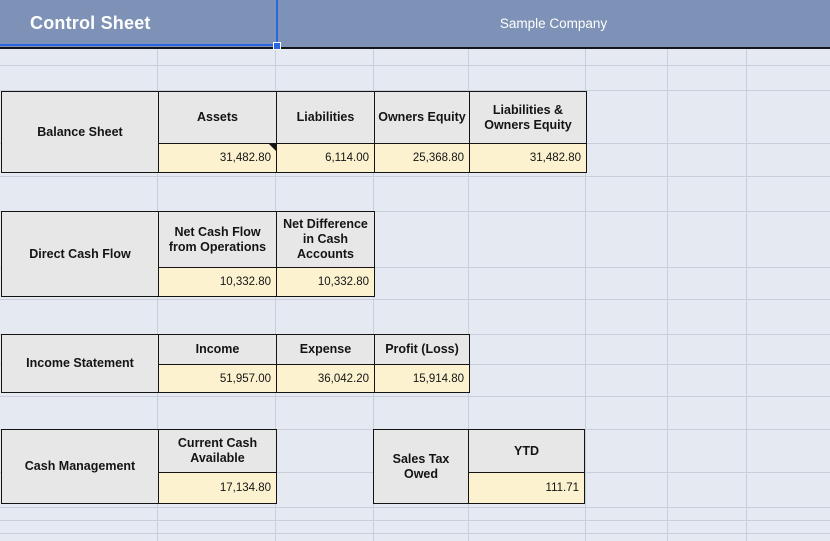 This screenshot has height=541, width=830. What do you see at coordinates (325, 239) in the screenshot?
I see `header-net-difference-cash-accounts: Net Difference in Cash Accounts` at bounding box center [325, 239].